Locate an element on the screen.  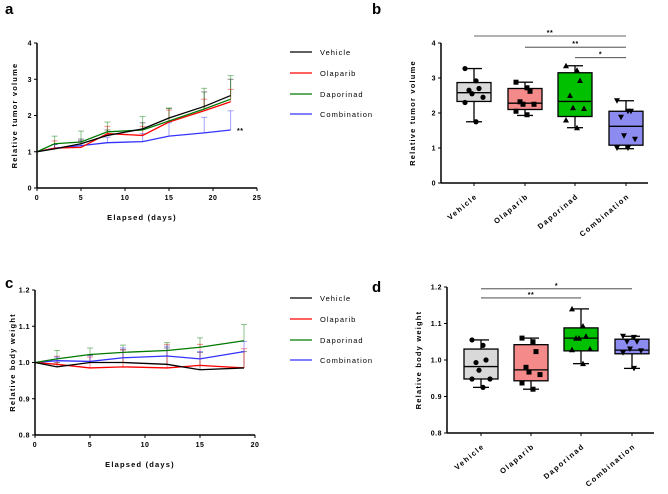
panel-label: d is located at coordinates (376, 287).